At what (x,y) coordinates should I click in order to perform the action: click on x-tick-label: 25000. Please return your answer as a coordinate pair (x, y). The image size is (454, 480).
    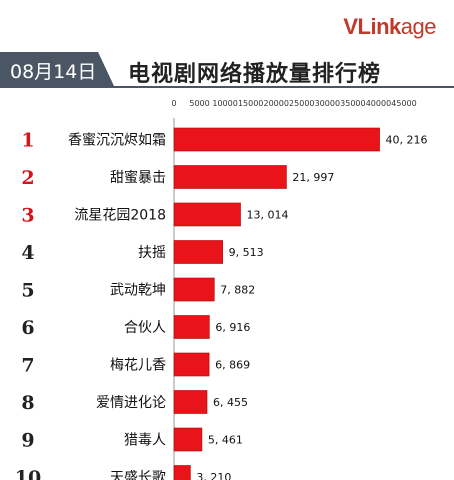
    Looking at the image, I should click on (301, 103).